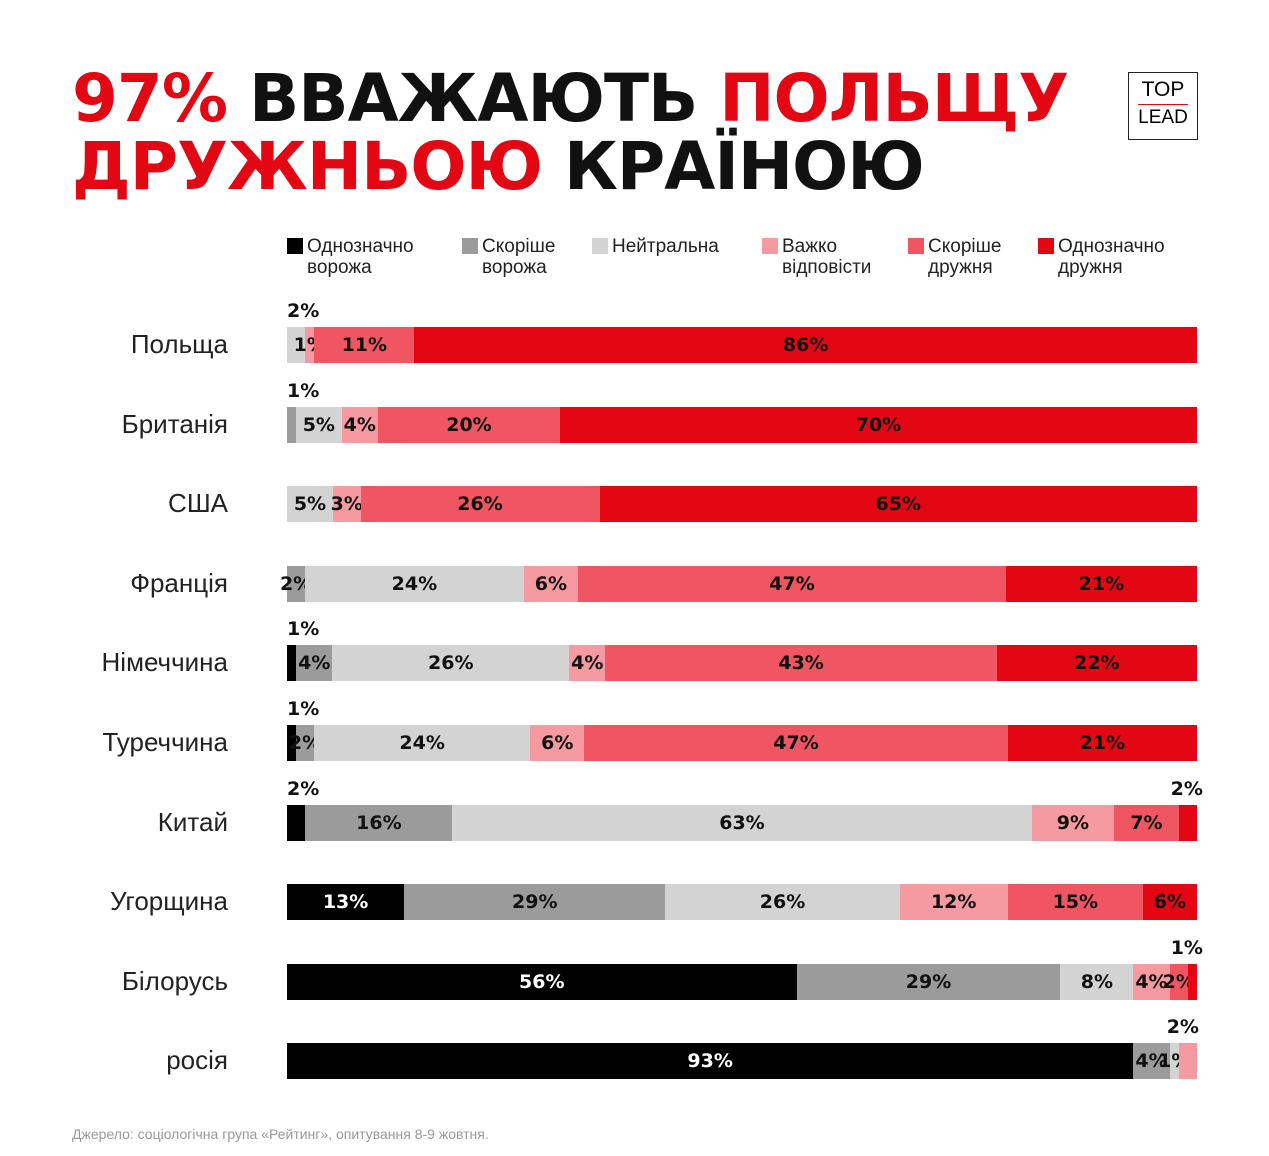  What do you see at coordinates (1187, 809) in the screenshot?
I see `bar-segment-Однозначно-дружня: 2%` at bounding box center [1187, 809].